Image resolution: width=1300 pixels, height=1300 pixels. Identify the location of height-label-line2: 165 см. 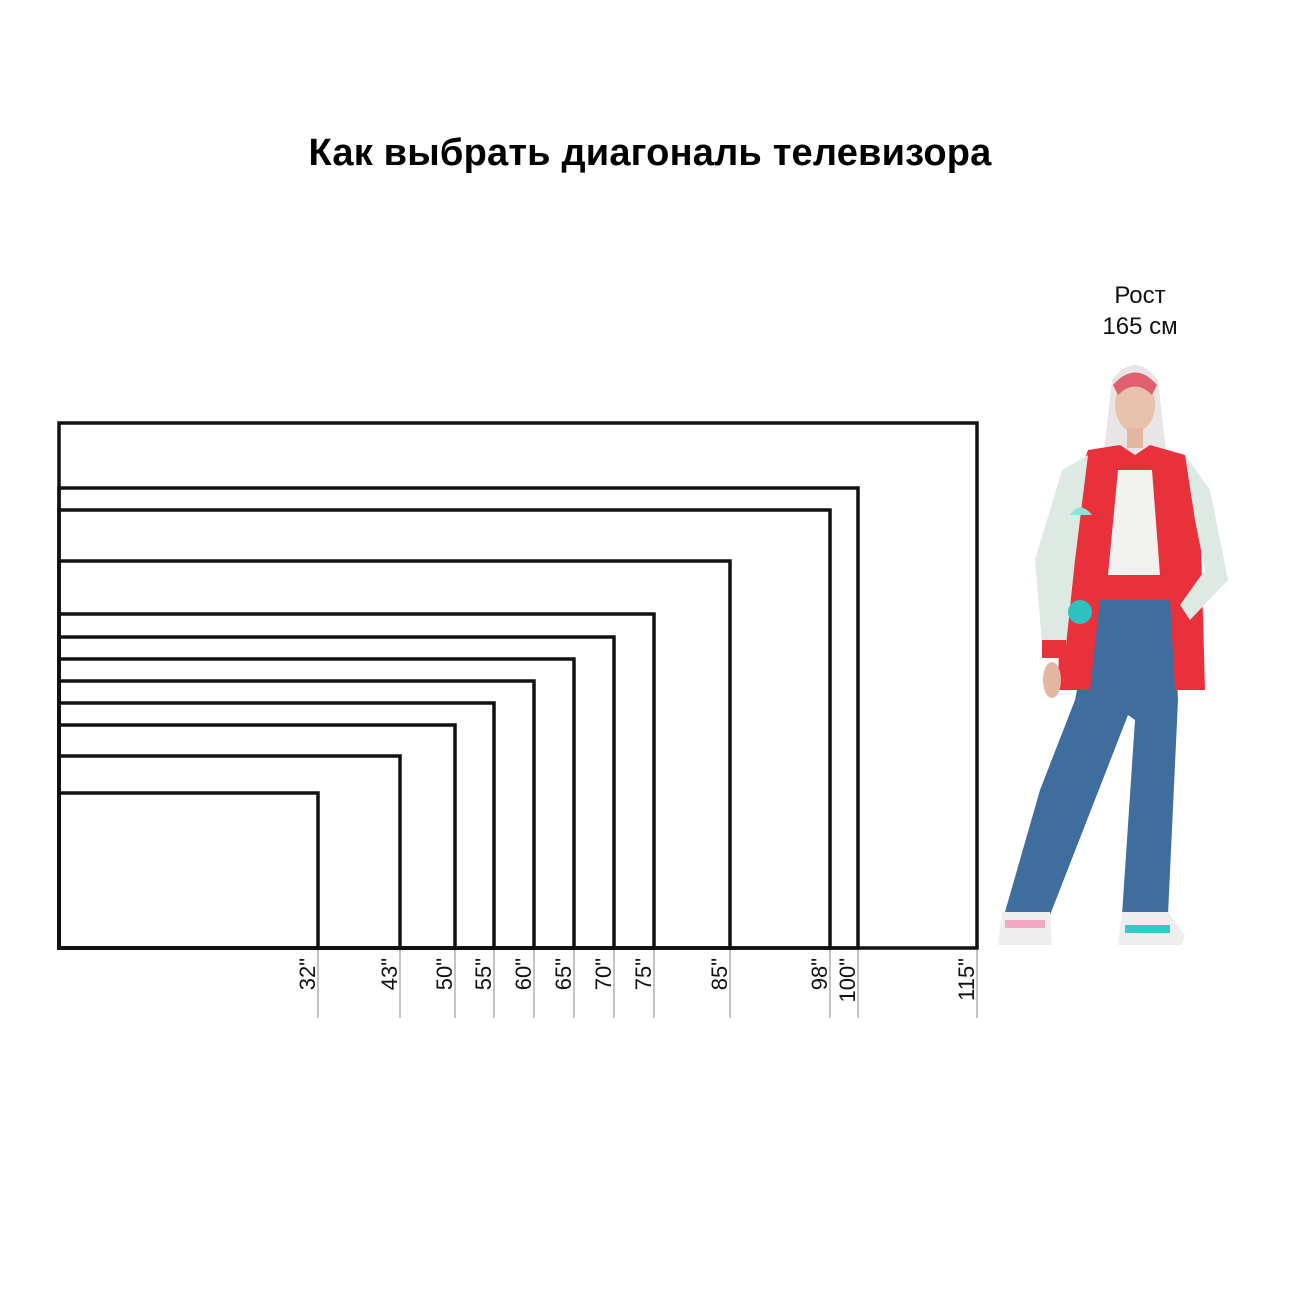
(1140, 326).